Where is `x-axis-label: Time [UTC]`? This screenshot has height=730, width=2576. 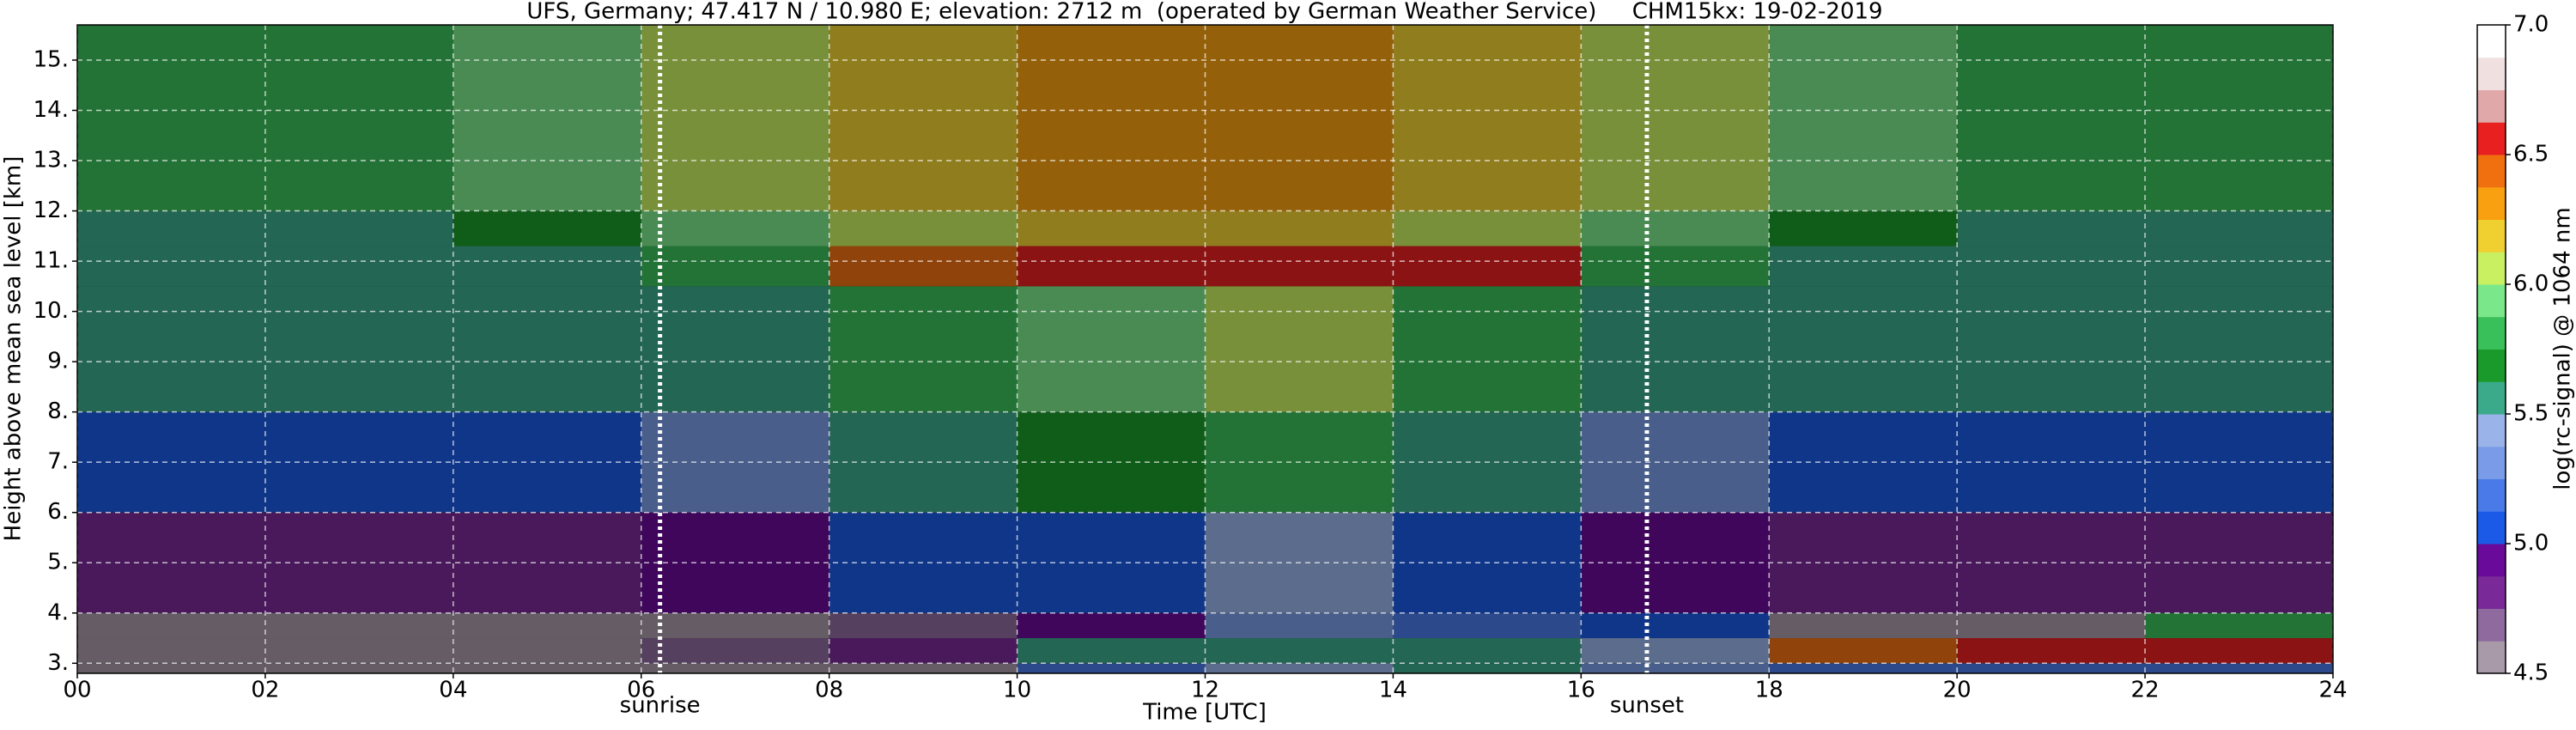
x-axis-label: Time [UTC] is located at coordinates (1204, 713).